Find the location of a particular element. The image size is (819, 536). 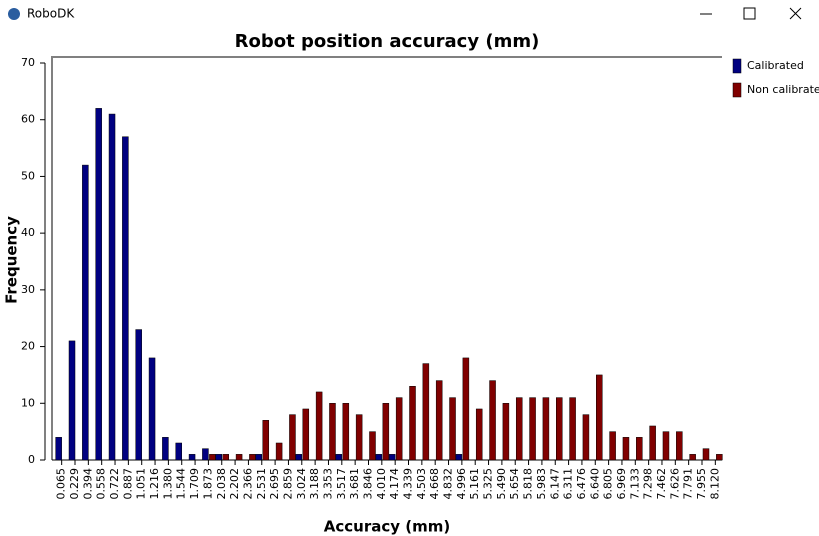

x-tick-label: 3.024 is located at coordinates (301, 484).